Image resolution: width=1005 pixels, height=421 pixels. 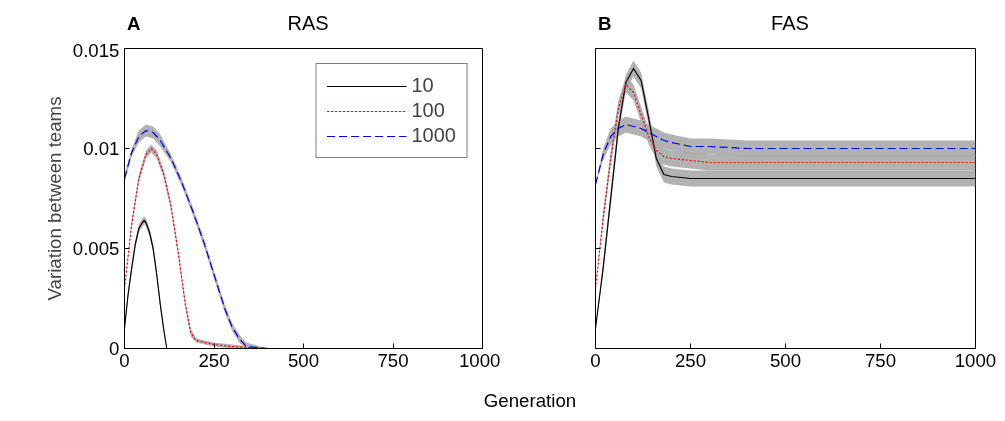 I want to click on x-axis-title: Generation, so click(x=530, y=401).